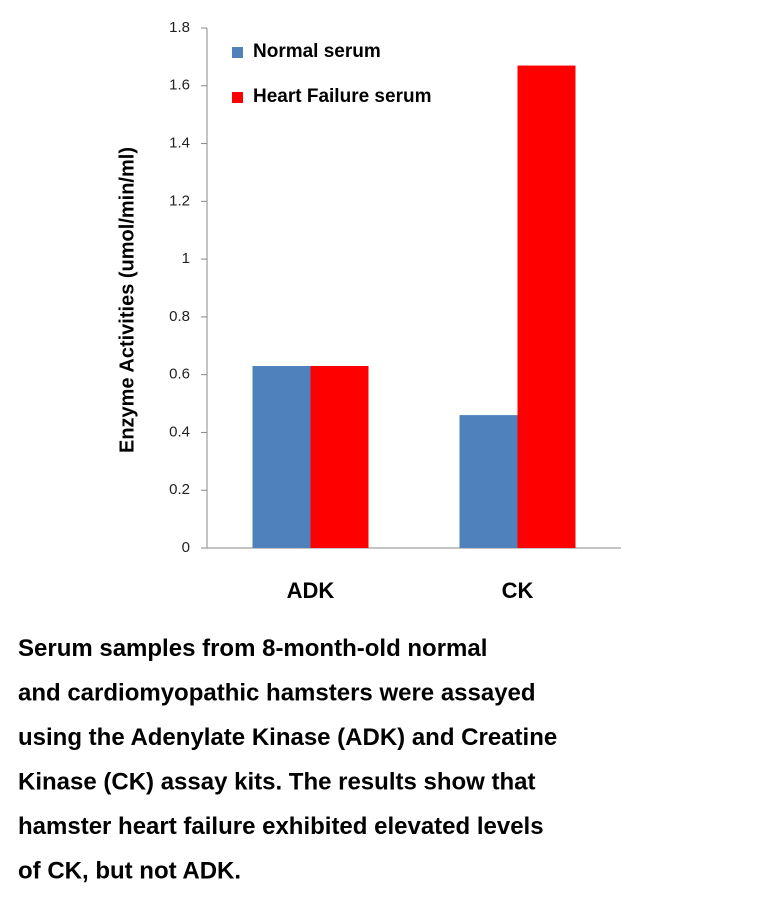 The width and height of the screenshot is (772, 915). Describe the element at coordinates (311, 590) in the screenshot. I see `x-tick-label: ADK` at that location.